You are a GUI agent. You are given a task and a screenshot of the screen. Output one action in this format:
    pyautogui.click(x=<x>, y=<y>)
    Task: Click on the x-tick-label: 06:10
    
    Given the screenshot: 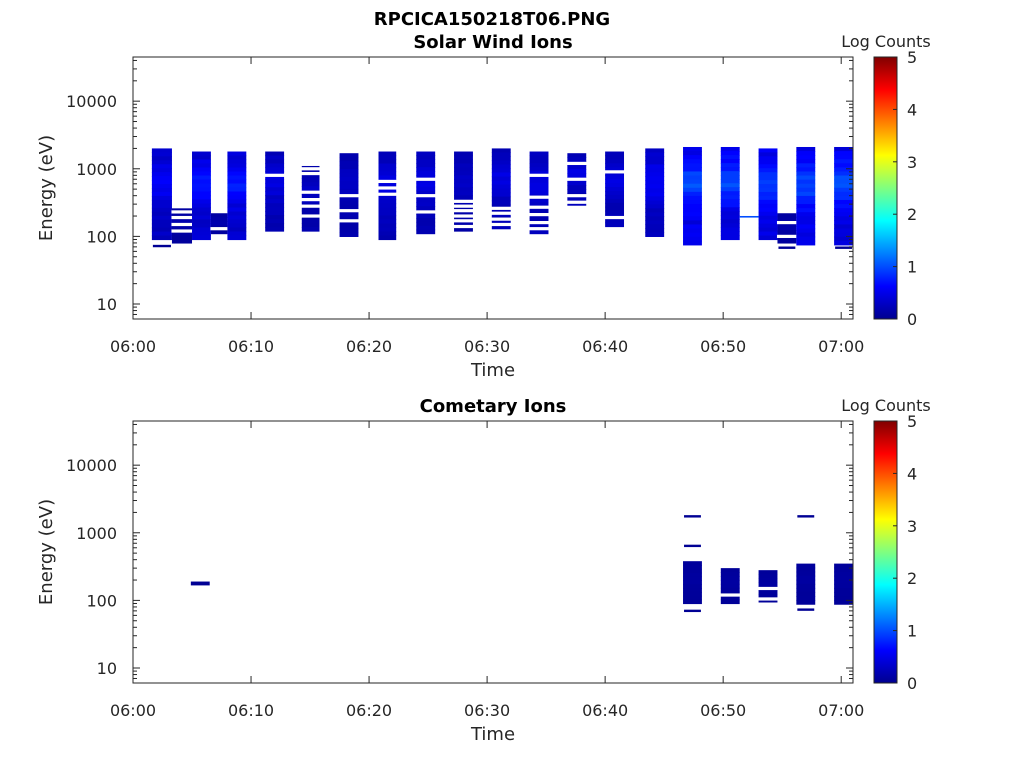 What is the action you would take?
    pyautogui.click(x=251, y=346)
    